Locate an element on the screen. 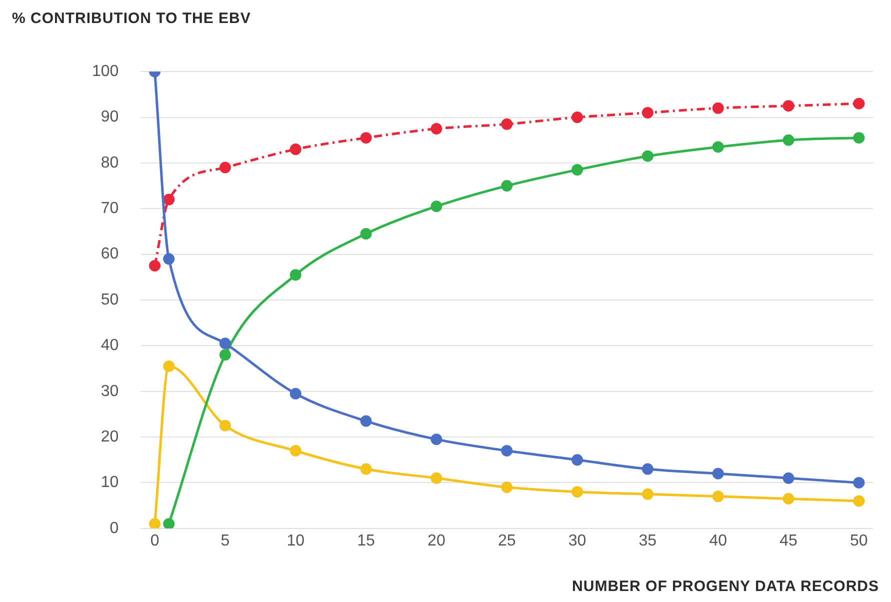  x-tick-label: 10 is located at coordinates (295, 541).